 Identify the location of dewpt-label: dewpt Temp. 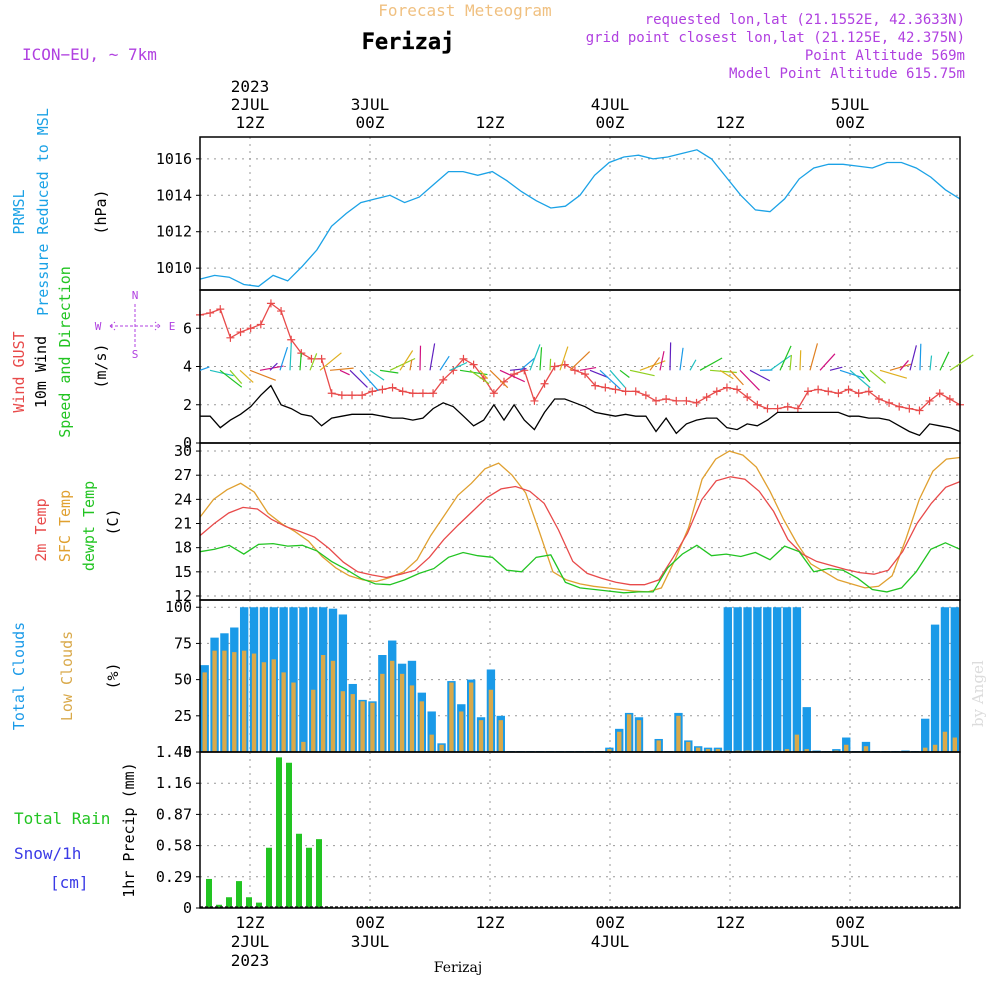
(89, 526).